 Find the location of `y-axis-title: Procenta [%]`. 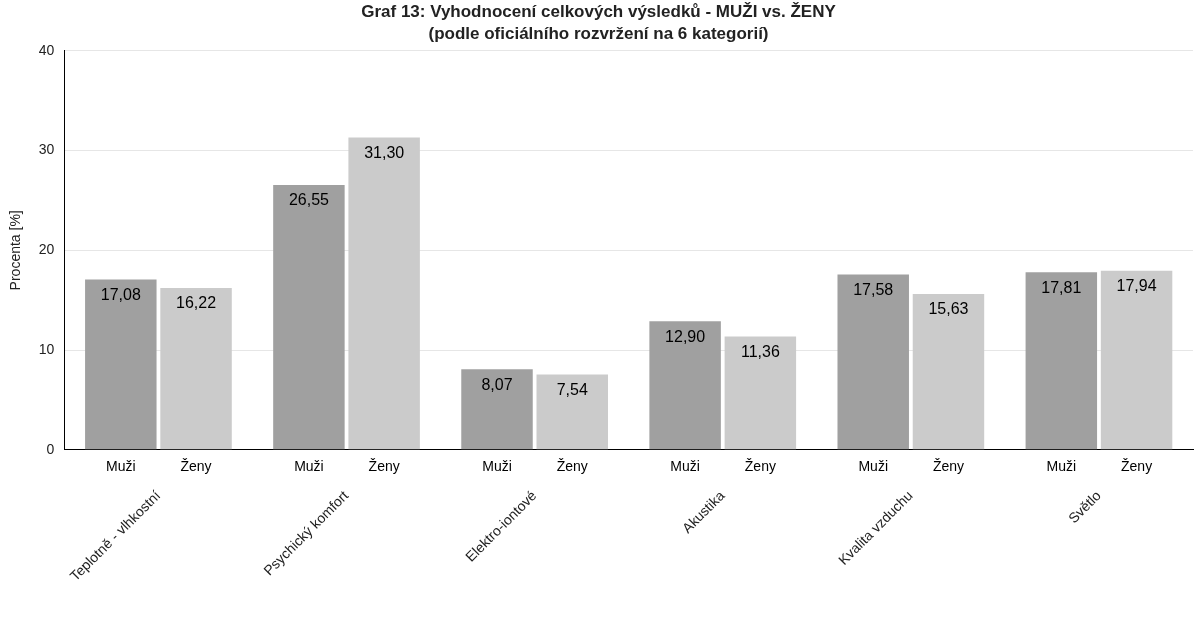

y-axis-title: Procenta [%] is located at coordinates (15, 250).